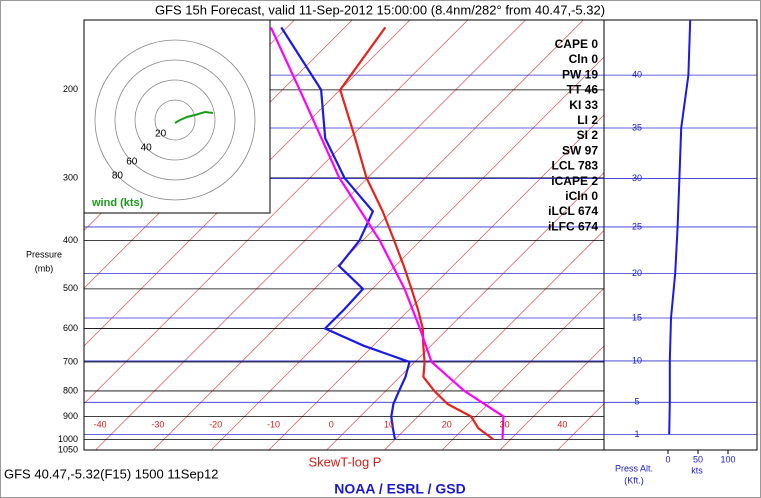 The width and height of the screenshot is (761, 498). Describe the element at coordinates (44, 254) in the screenshot. I see `y-axis-label: Pressure` at that location.